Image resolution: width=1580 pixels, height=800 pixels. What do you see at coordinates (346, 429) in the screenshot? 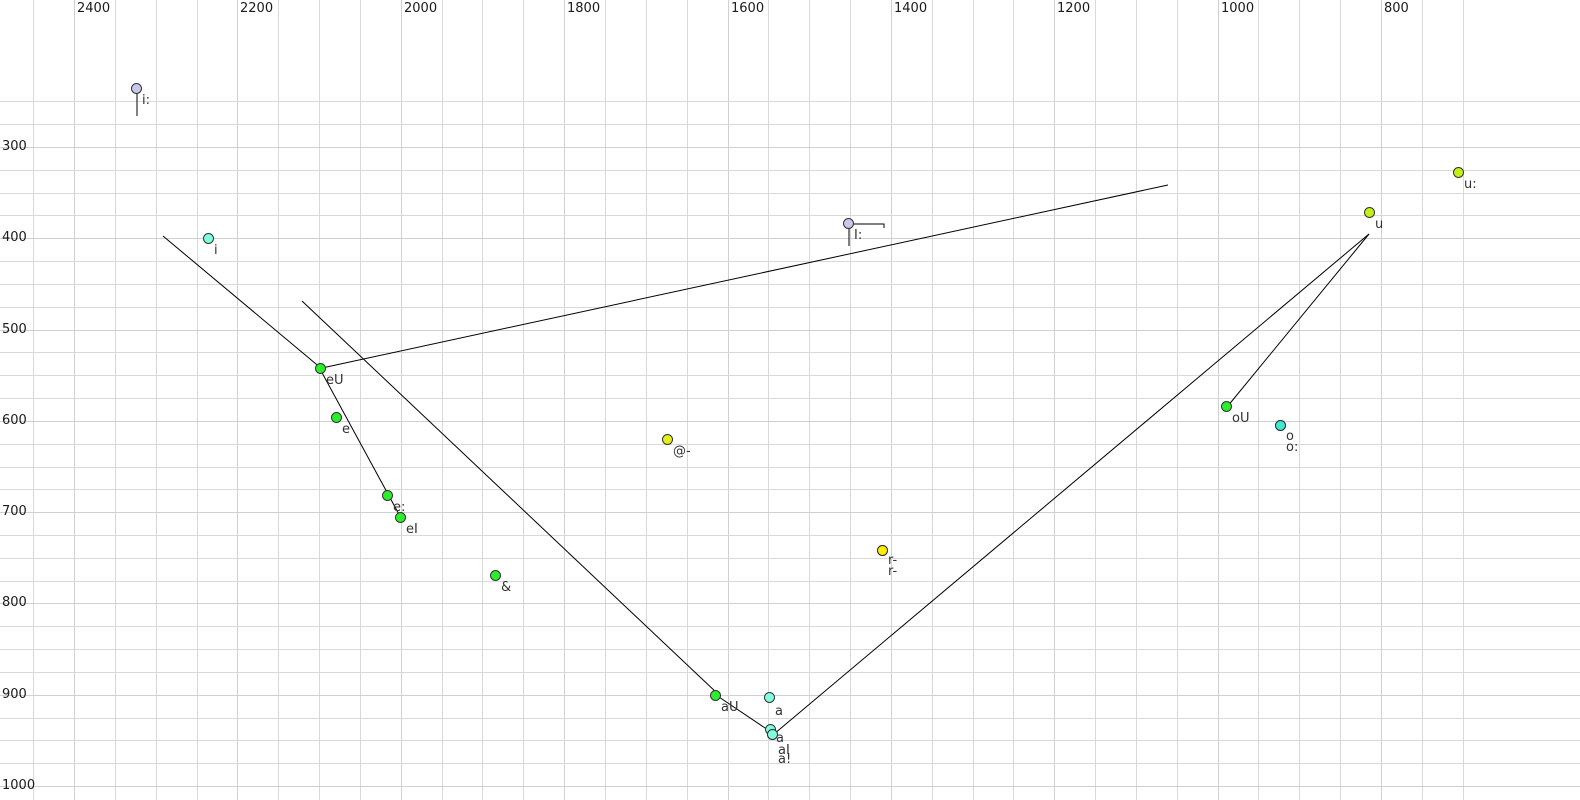
I see `vowel-point-label: e` at bounding box center [346, 429].